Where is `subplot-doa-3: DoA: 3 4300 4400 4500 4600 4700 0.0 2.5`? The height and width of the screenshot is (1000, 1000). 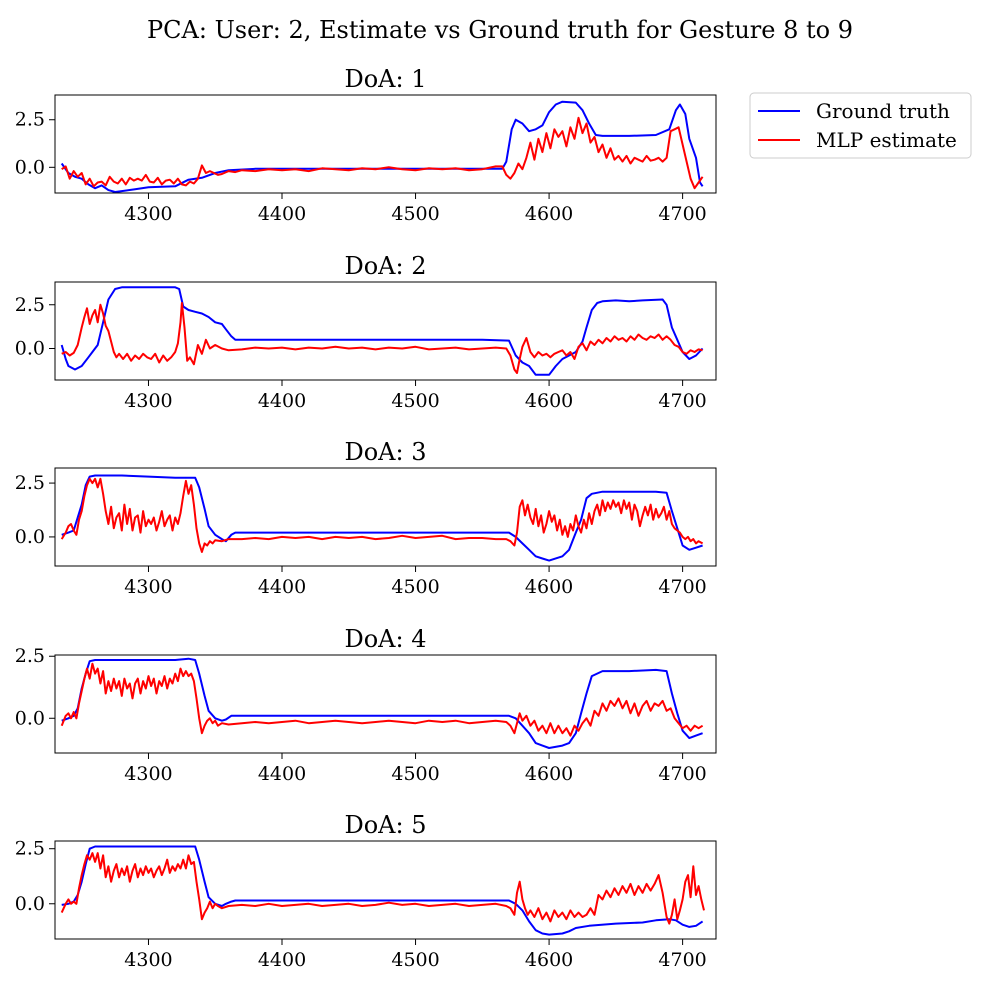 subplot-doa-3: DoA: 3 4300 4400 4500 4600 4700 0.0 2.5 is located at coordinates (366, 518).